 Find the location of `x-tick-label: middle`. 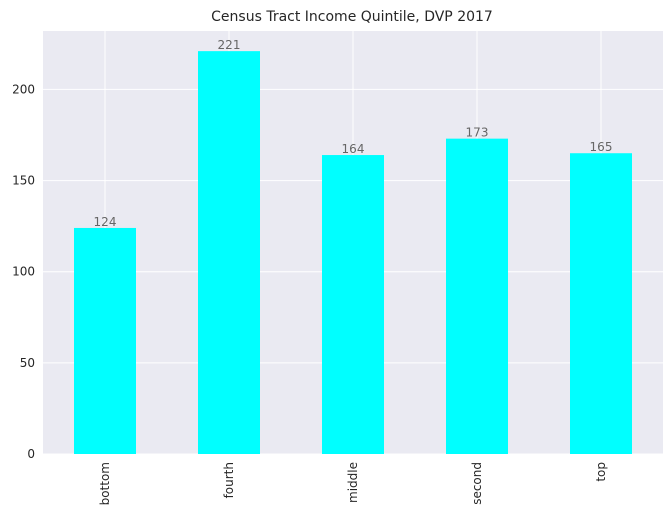

x-tick-label: middle is located at coordinates (353, 482).